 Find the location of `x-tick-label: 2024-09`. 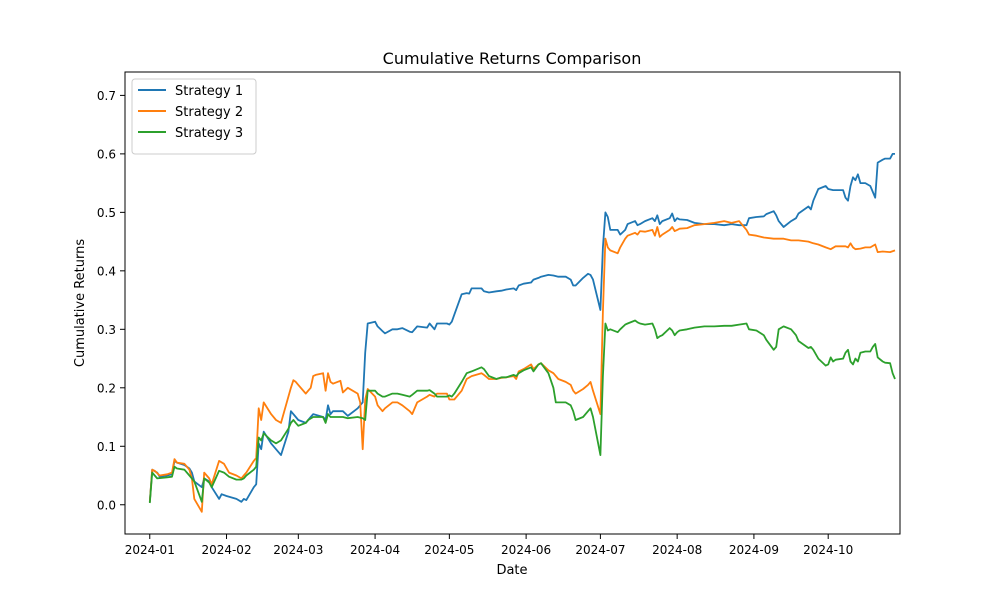

x-tick-label: 2024-09 is located at coordinates (754, 550).